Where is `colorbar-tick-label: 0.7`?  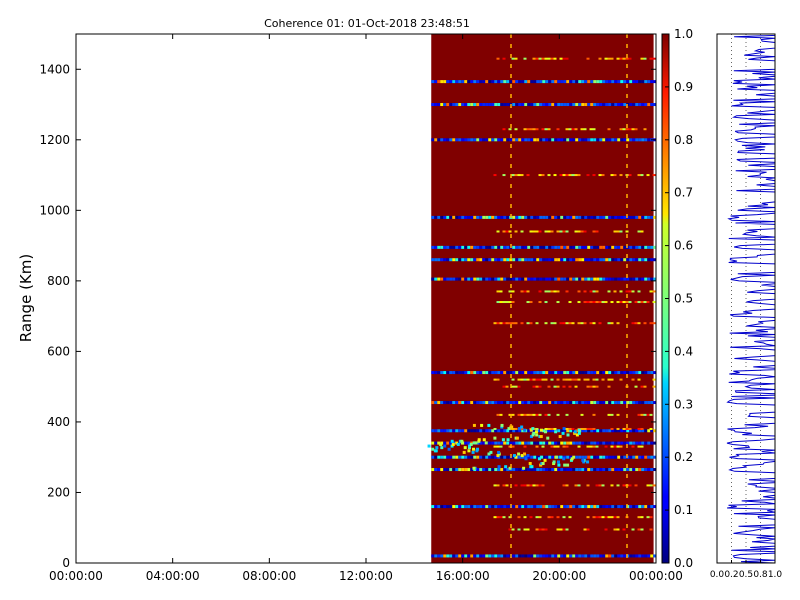 colorbar-tick-label: 0.7 is located at coordinates (683, 193).